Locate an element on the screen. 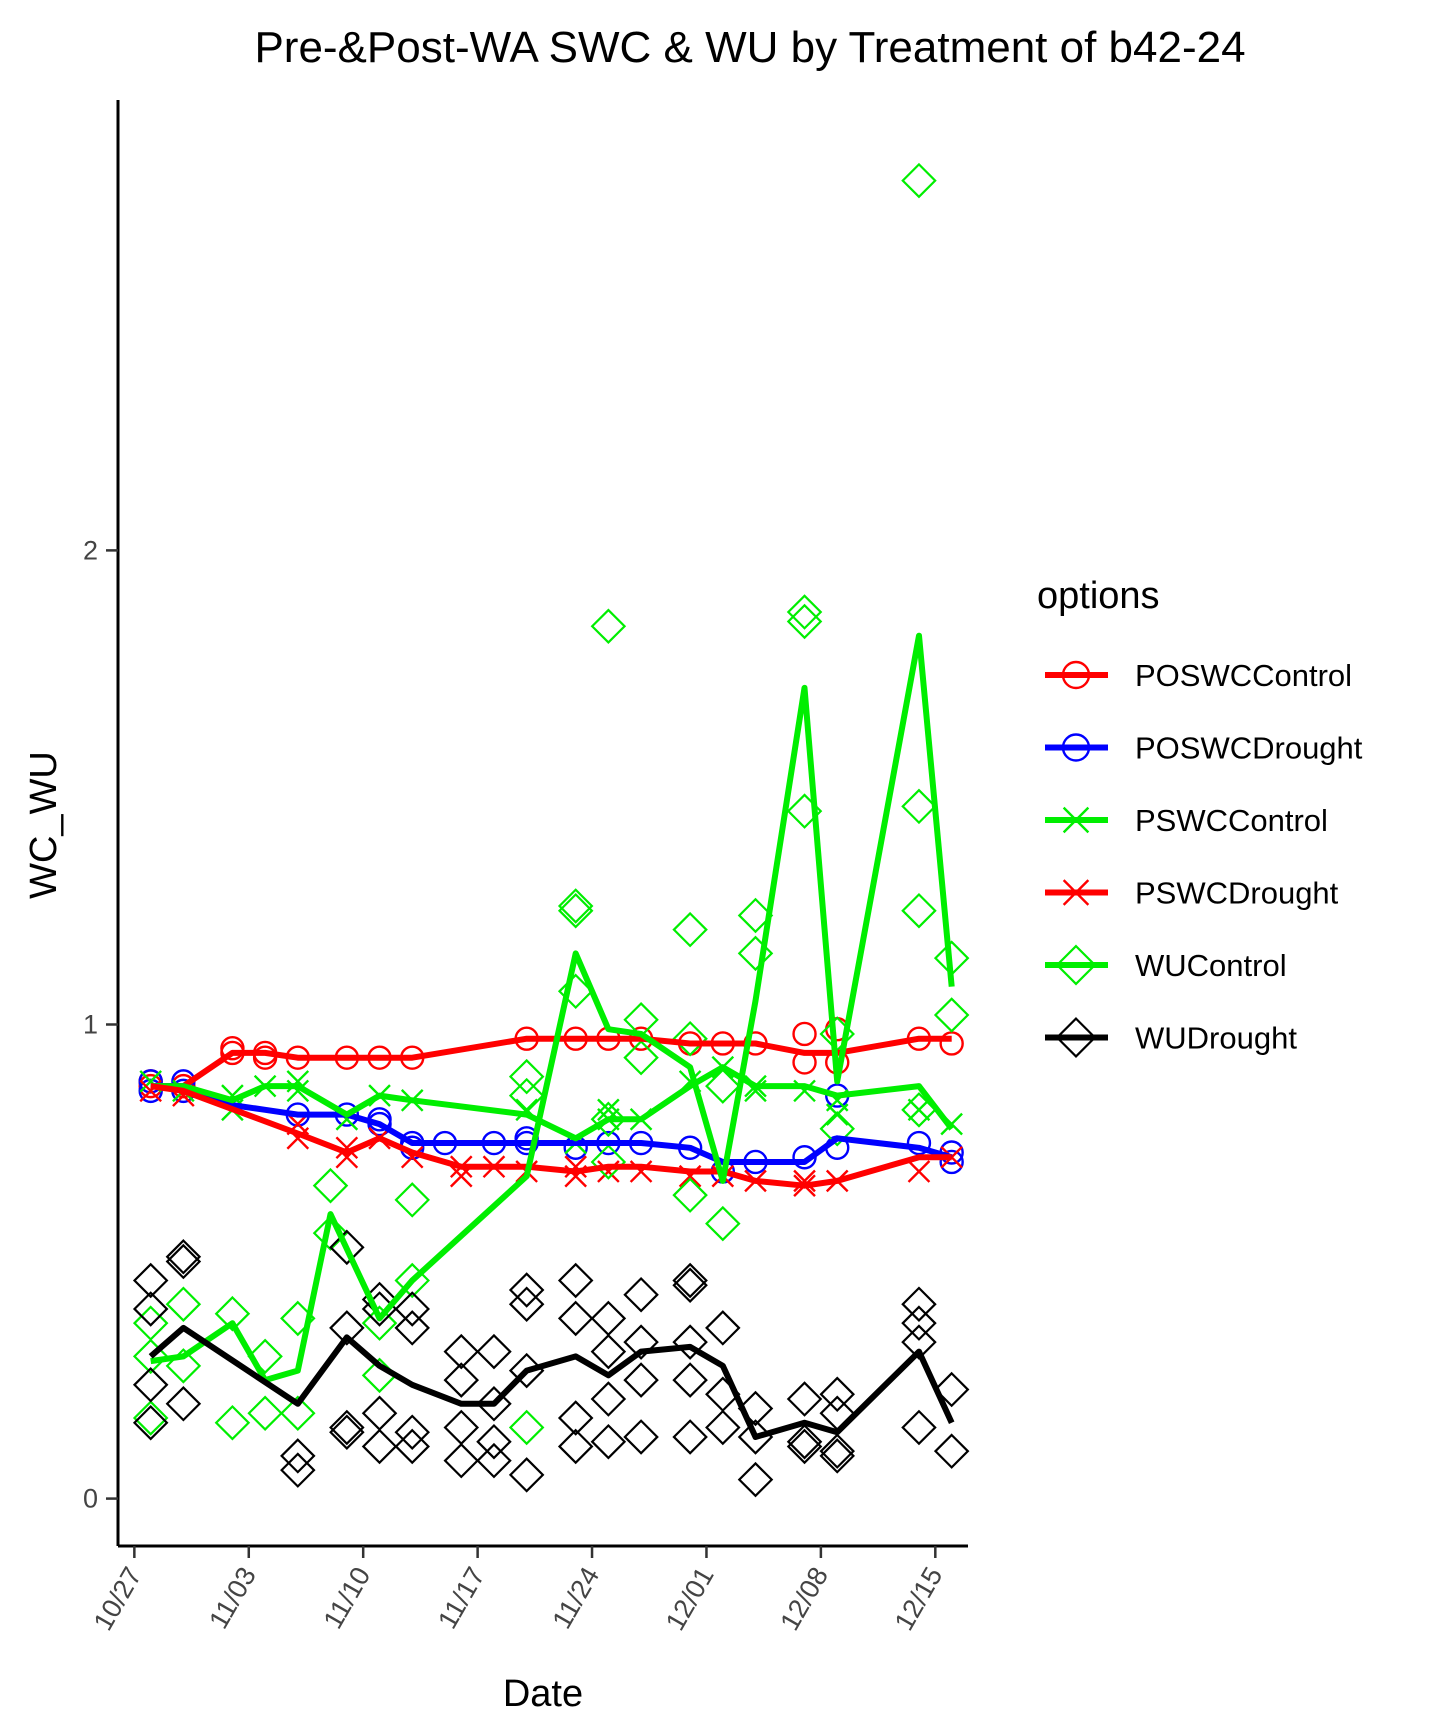 This screenshot has width=1441, height=1733. y-axis-title: WC_WU is located at coordinates (44, 825).